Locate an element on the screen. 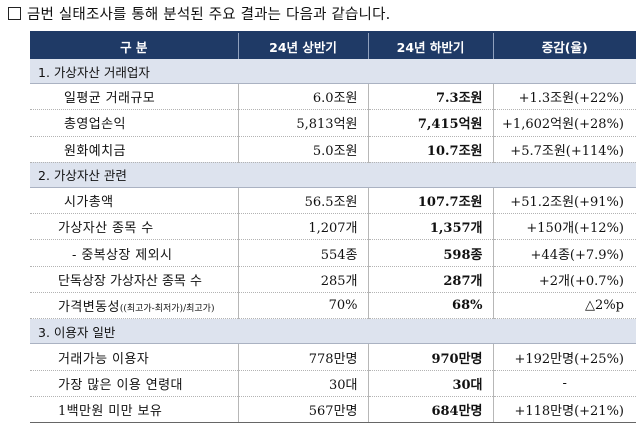  row-label: - 중복상장 제외시 is located at coordinates (134, 253).